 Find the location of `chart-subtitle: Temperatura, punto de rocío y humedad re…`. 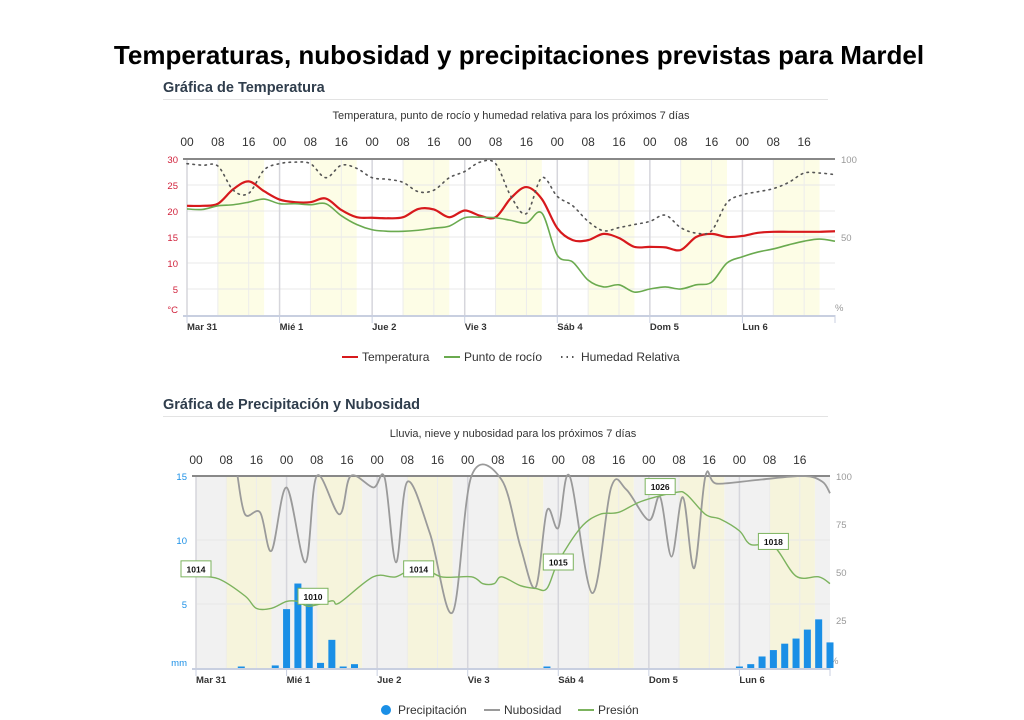

chart-subtitle: Temperatura, punto de rocío y humedad re… is located at coordinates (511, 116).